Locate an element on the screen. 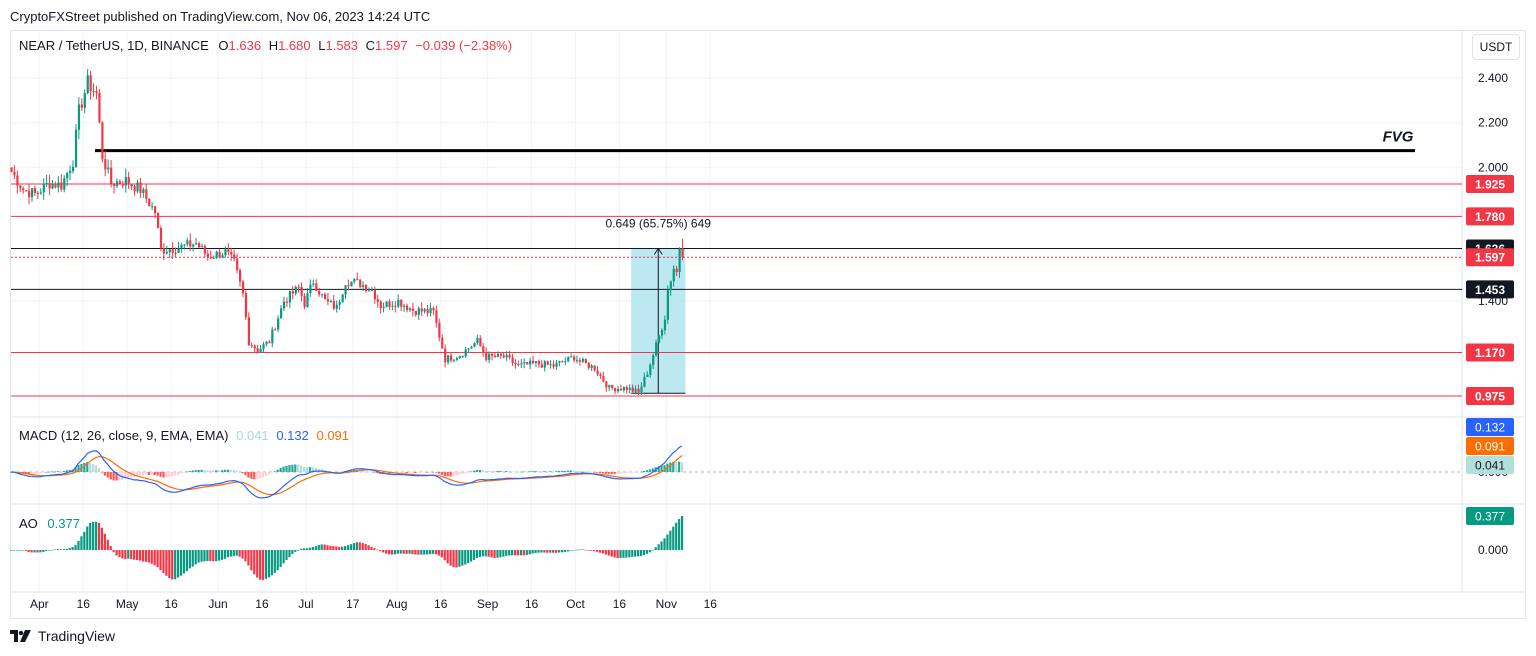 Image resolution: width=1536 pixels, height=656 pixels. symbol-name: NEAR / TetherUS, 1D, BINANCE is located at coordinates (114, 45).